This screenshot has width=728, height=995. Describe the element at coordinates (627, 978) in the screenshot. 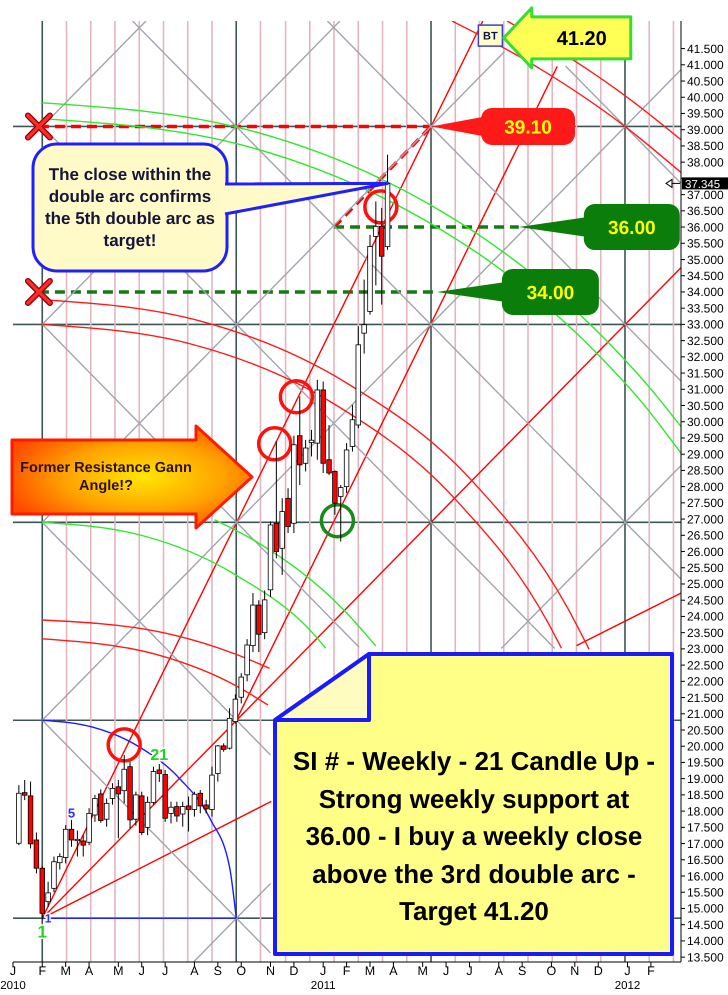

I see `x-tick-label: J 2012` at that location.